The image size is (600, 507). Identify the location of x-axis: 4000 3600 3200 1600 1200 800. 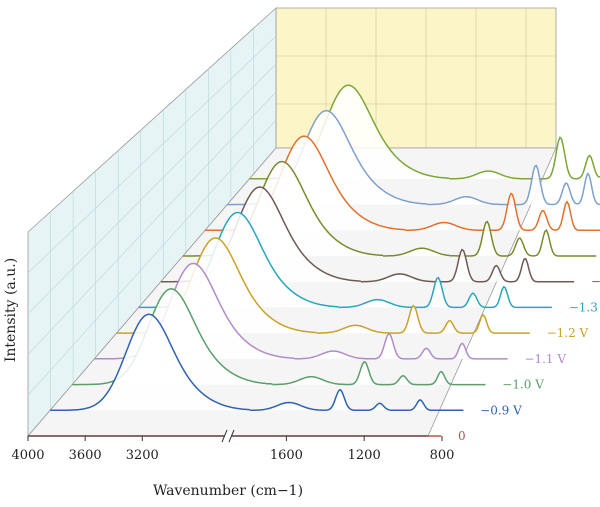
(233, 446).